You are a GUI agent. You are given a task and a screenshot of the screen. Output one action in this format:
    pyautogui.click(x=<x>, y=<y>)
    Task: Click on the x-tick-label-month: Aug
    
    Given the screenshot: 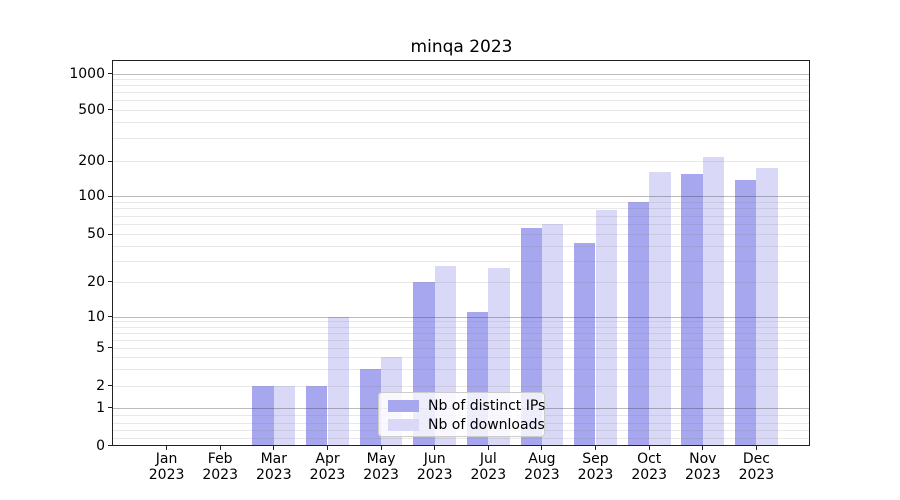 What is the action you would take?
    pyautogui.click(x=542, y=459)
    